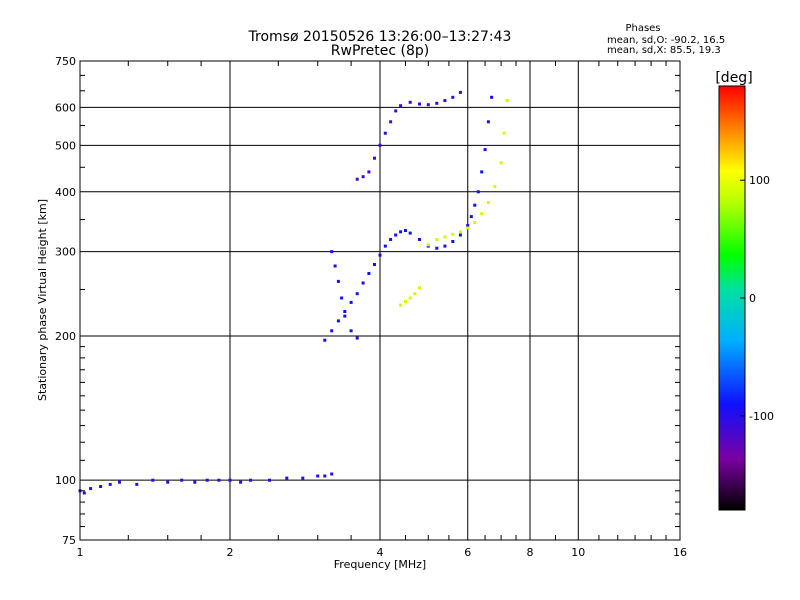 This screenshot has width=800, height=600. Describe the element at coordinates (666, 40) in the screenshot. I see `phases-o-stats: mean, sd,O: -90.2, 16.5` at that location.